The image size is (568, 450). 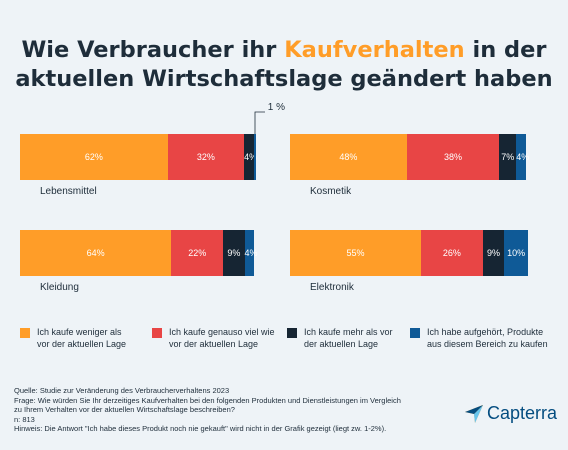 I want to click on callout-label: 1 %, so click(x=276, y=107).